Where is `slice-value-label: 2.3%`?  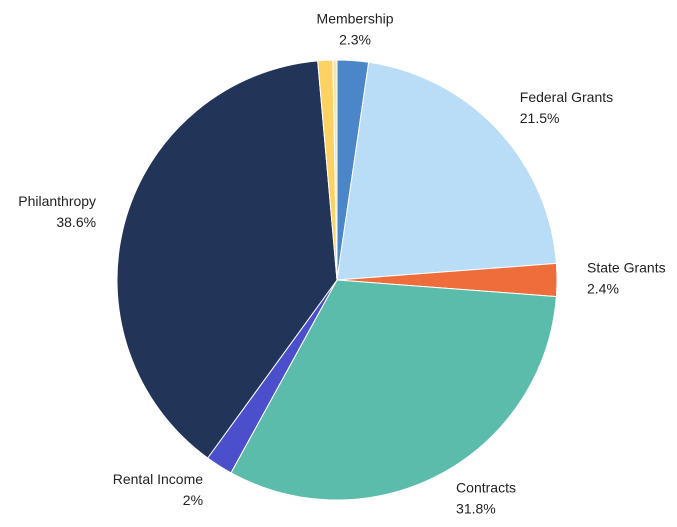 slice-value-label: 2.3% is located at coordinates (355, 39).